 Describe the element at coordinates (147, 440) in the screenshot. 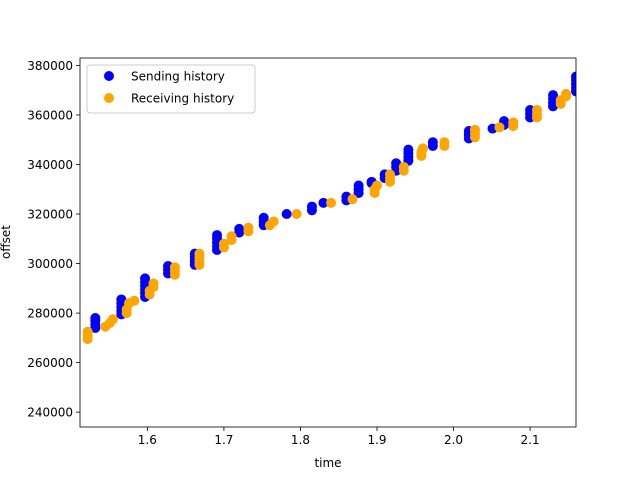

I see `x-tick-label: 1.6` at that location.